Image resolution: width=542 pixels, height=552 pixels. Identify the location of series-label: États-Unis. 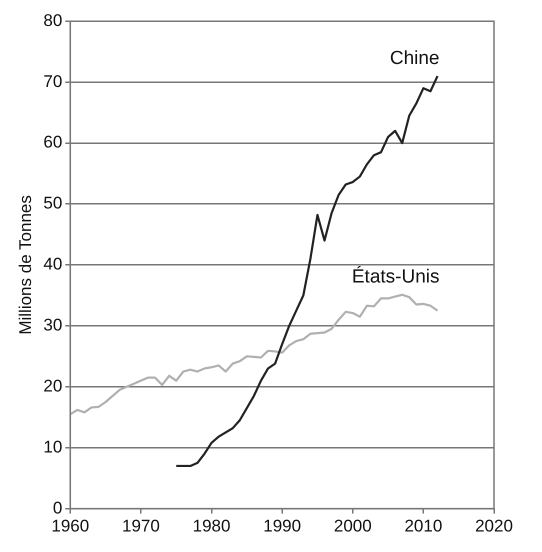
(396, 276).